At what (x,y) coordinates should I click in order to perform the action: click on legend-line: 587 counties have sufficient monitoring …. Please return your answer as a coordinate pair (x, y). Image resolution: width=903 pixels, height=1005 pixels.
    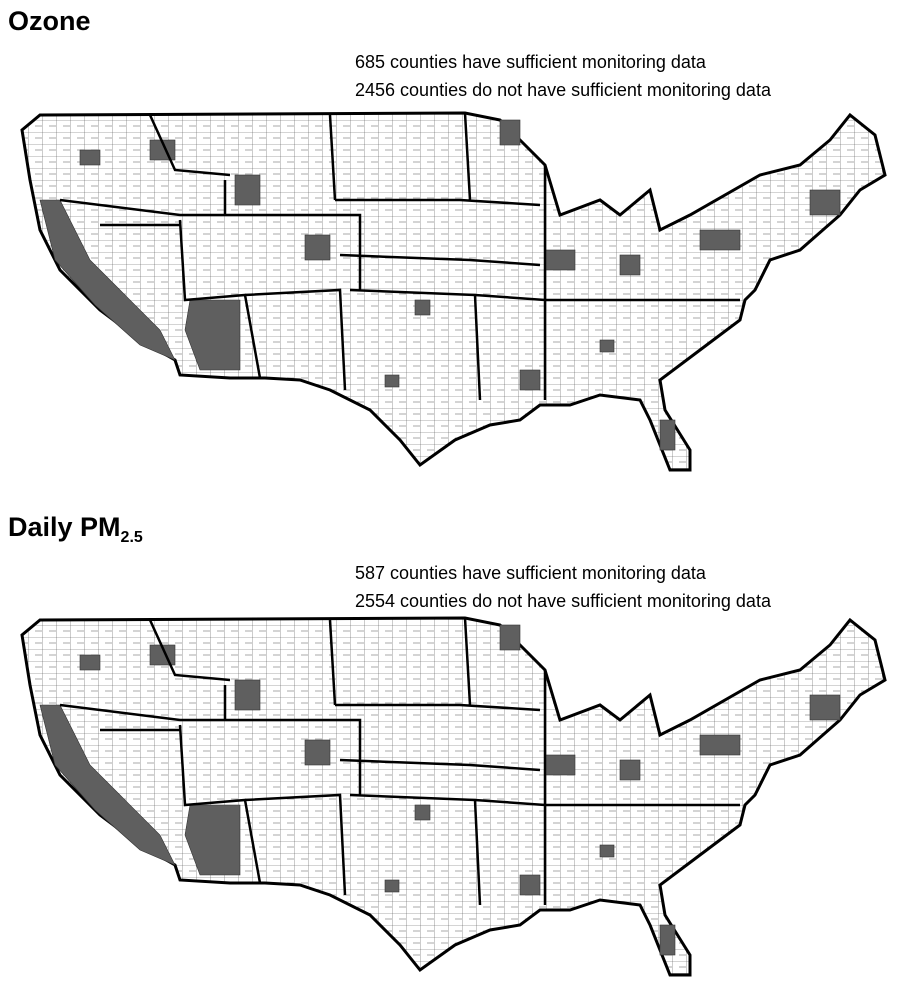
    Looking at the image, I should click on (530, 573).